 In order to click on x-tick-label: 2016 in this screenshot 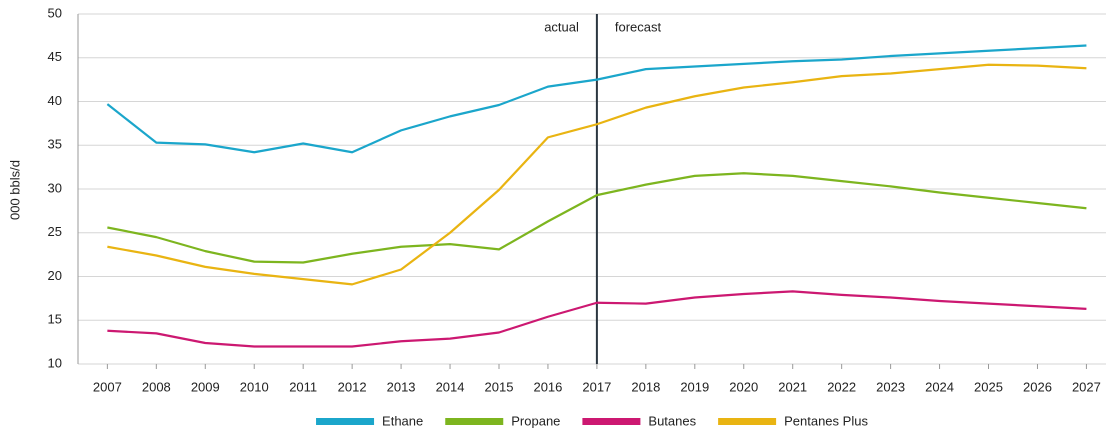, I will do `click(547, 386)`.